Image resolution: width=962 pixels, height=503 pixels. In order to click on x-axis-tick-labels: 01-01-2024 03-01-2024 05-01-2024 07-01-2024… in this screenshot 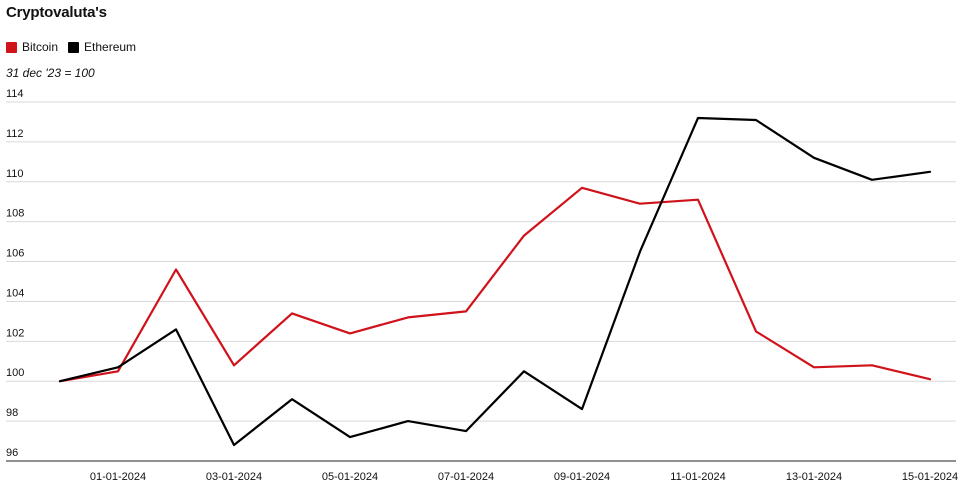, I will do `click(524, 477)`.